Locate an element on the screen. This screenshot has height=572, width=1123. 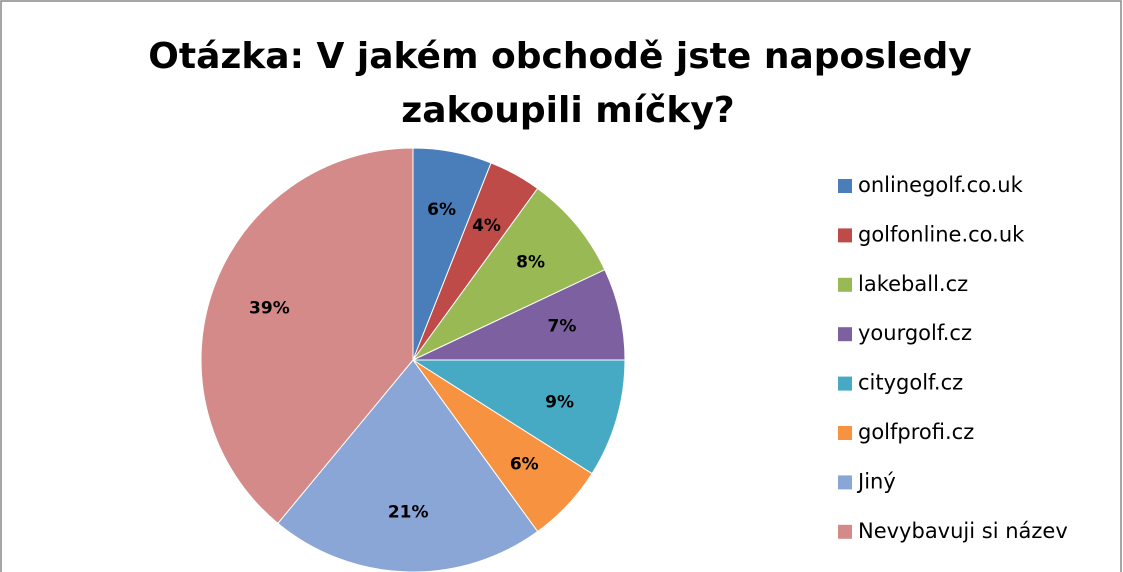
legend-label: golfprofi.cz is located at coordinates (916, 432).